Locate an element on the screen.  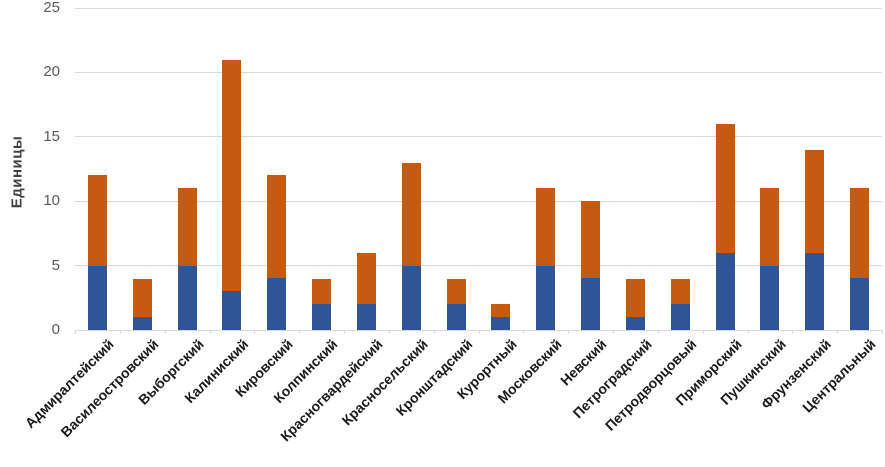
x-axis-label: Кронштадский is located at coordinates (434, 377).